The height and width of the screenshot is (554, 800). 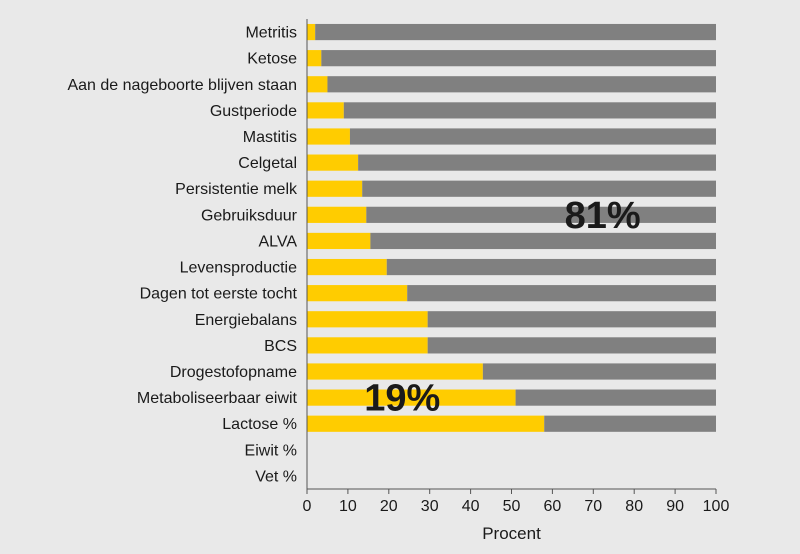 I want to click on x-tick-label: 50, so click(x=512, y=506).